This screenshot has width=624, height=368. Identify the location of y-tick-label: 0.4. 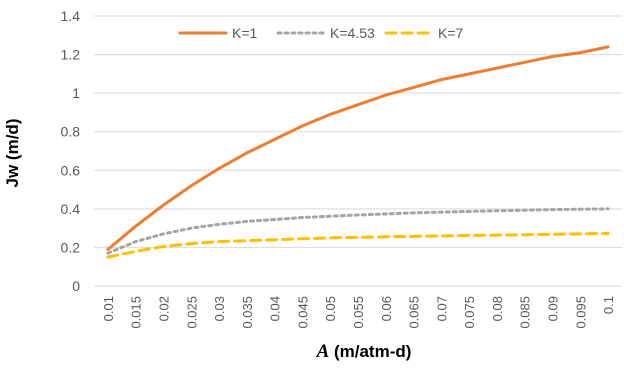
(71, 209).